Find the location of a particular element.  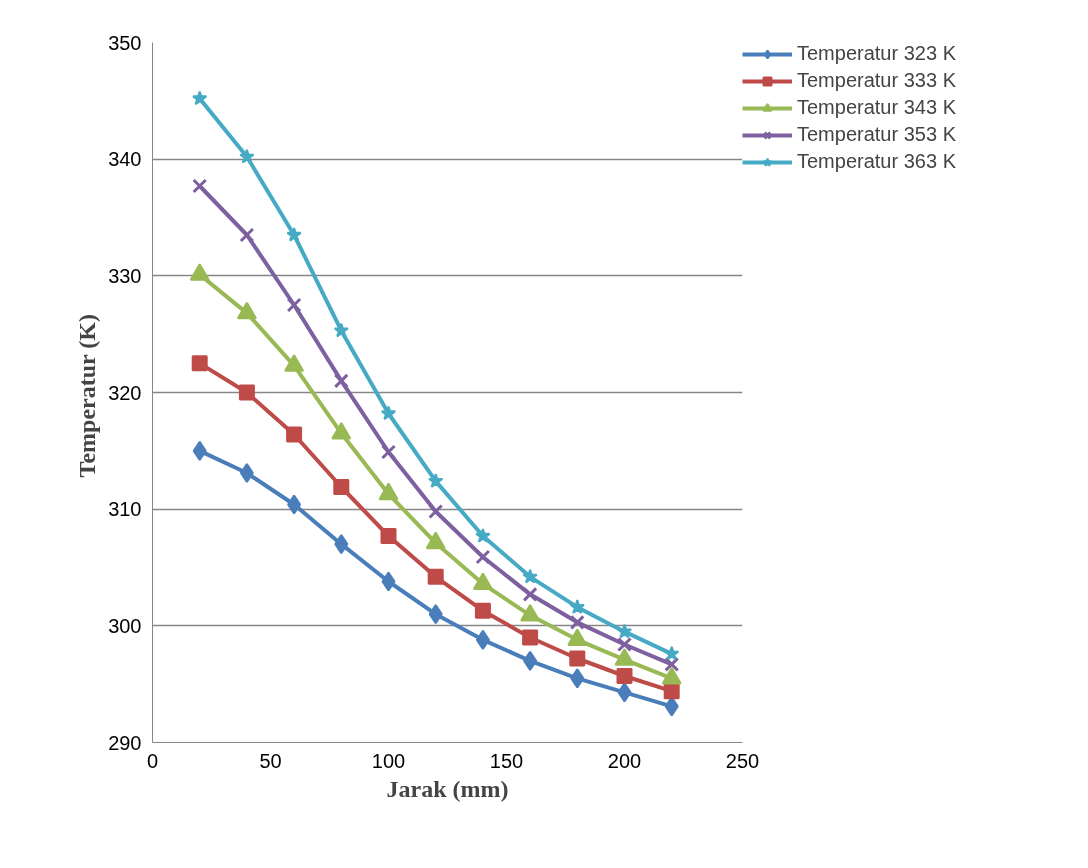

y-tick-label: 310 is located at coordinates (125, 509).